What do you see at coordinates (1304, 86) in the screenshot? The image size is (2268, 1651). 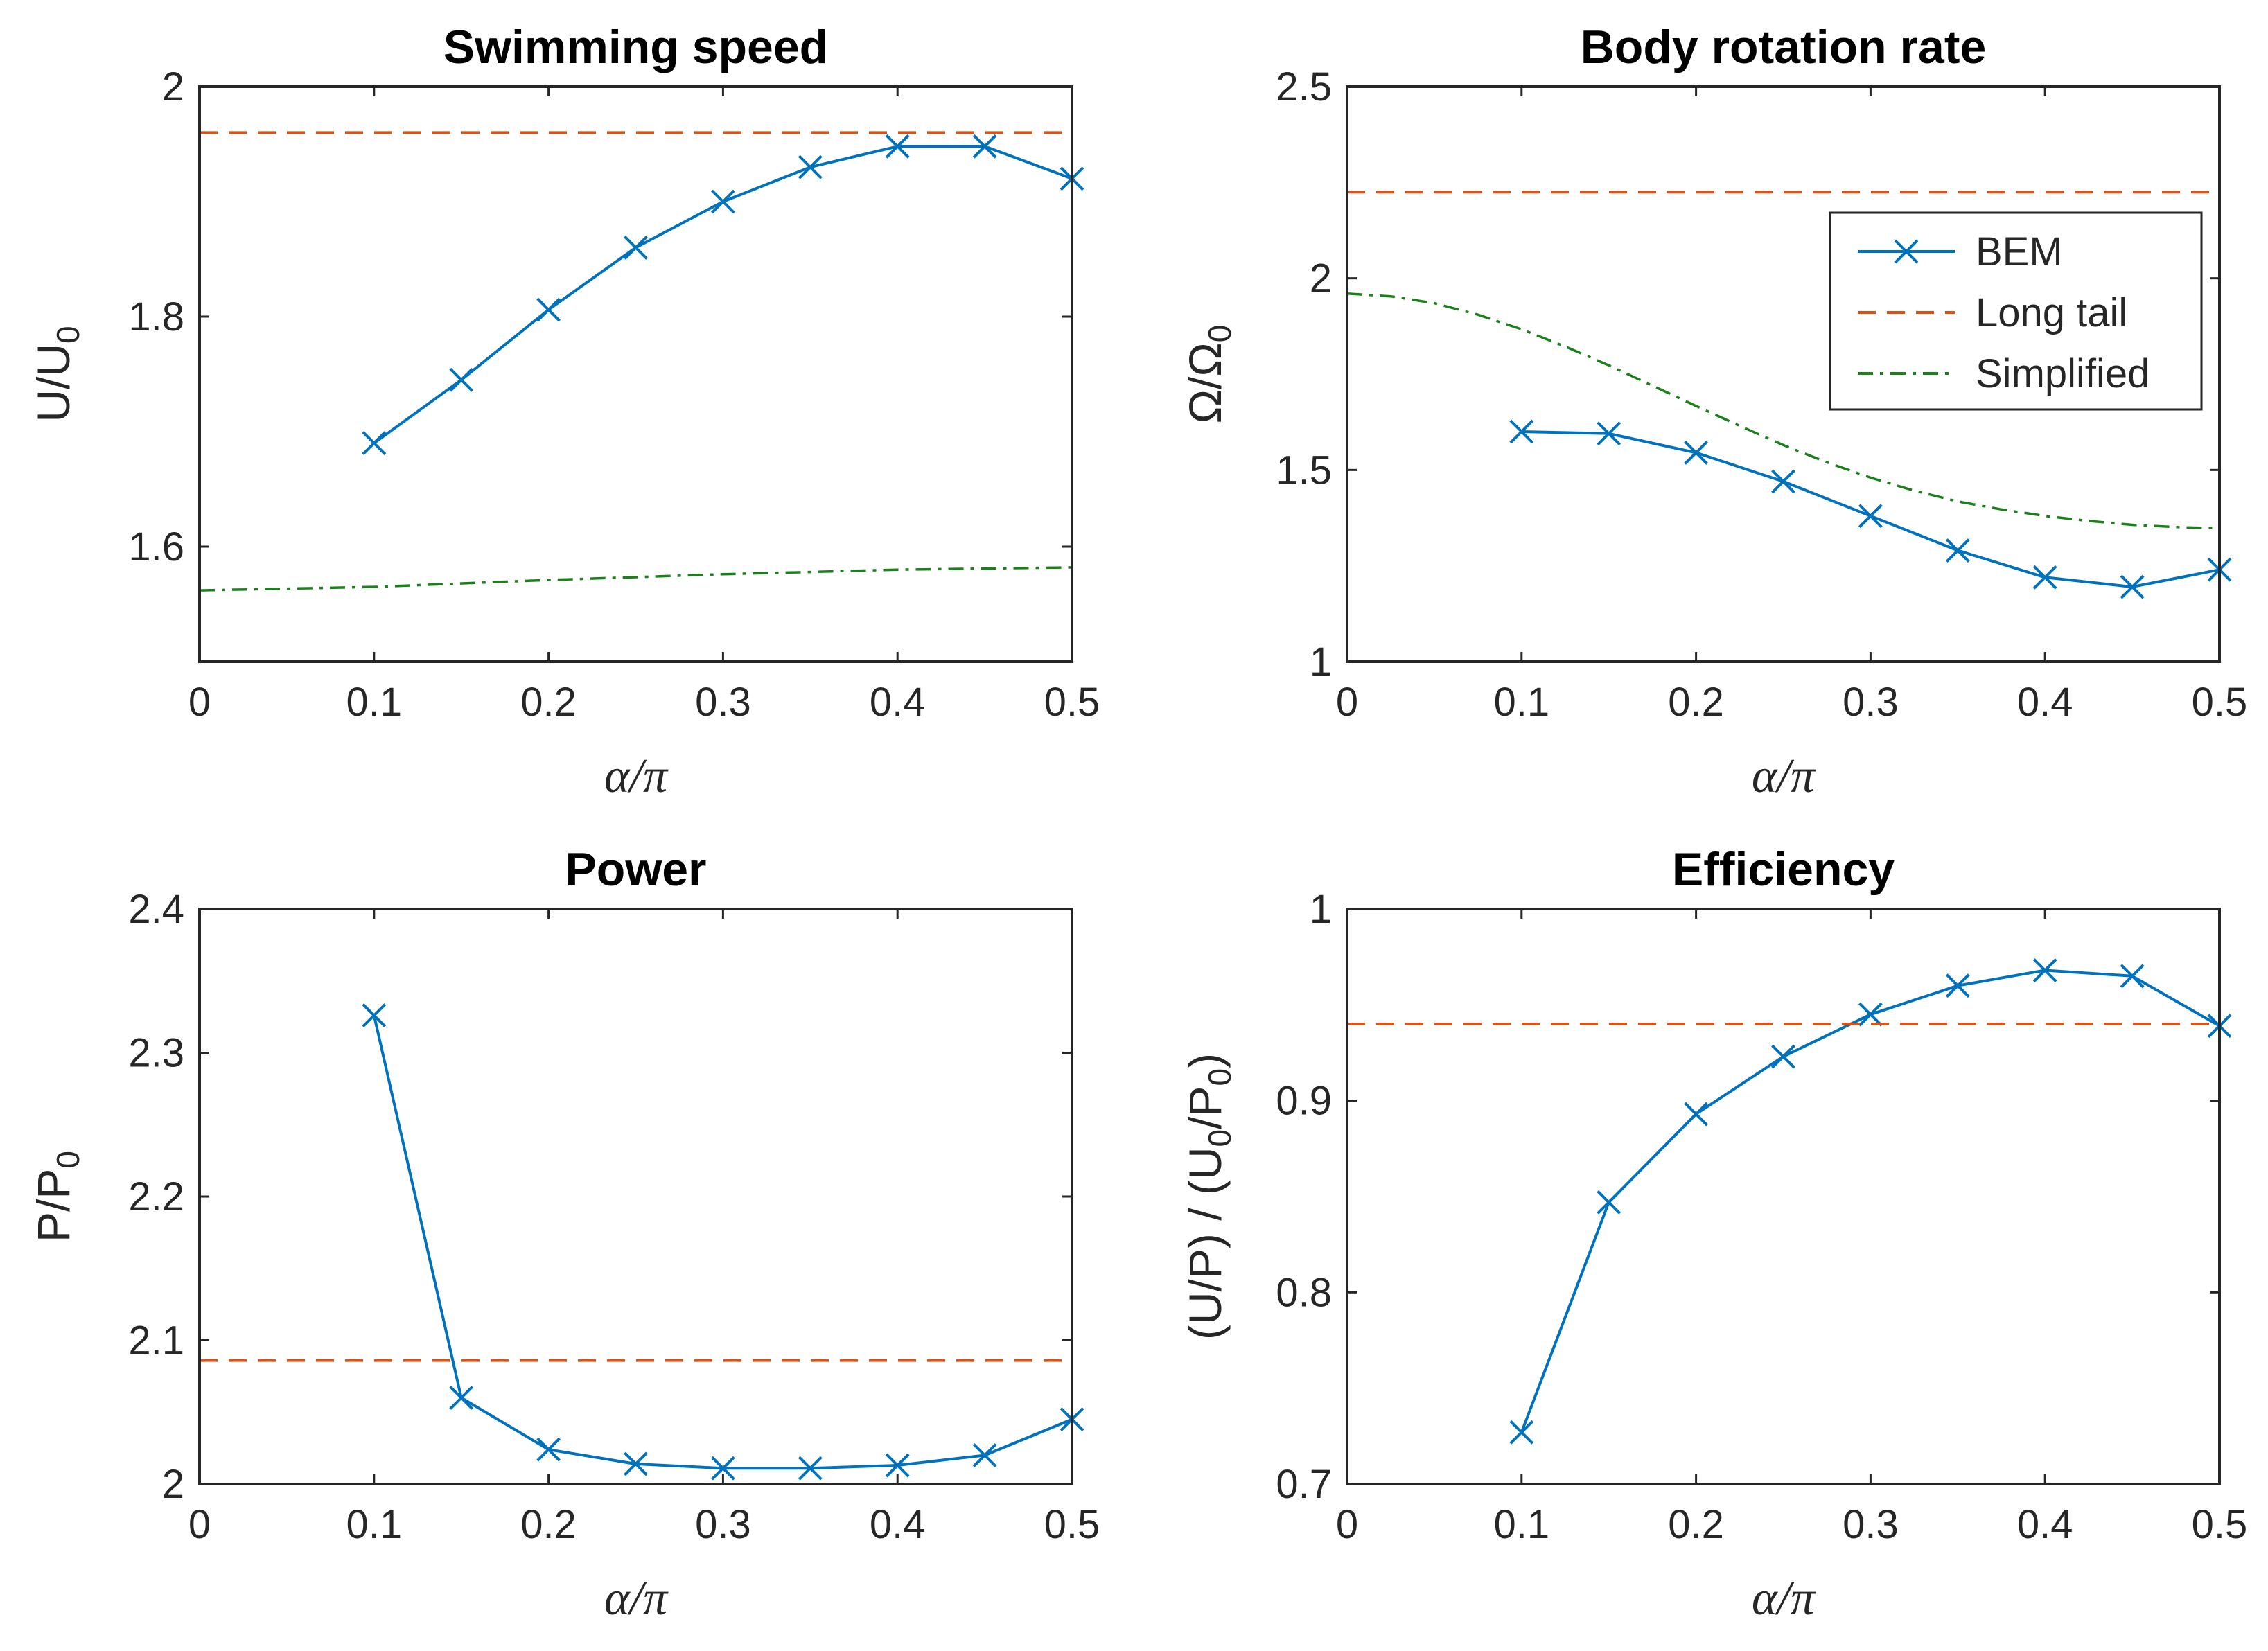 I see `y-tick-label: 2.5` at bounding box center [1304, 86].